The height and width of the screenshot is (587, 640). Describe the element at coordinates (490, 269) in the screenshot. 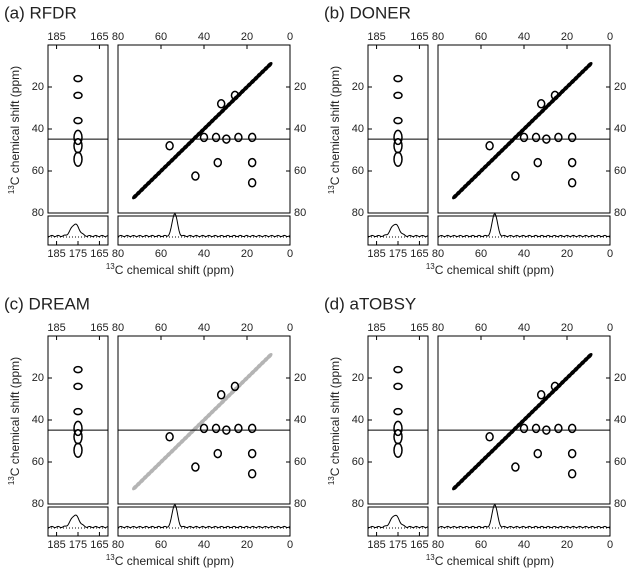

I see `x-axis-title: 13C chemical shift (ppm)` at that location.